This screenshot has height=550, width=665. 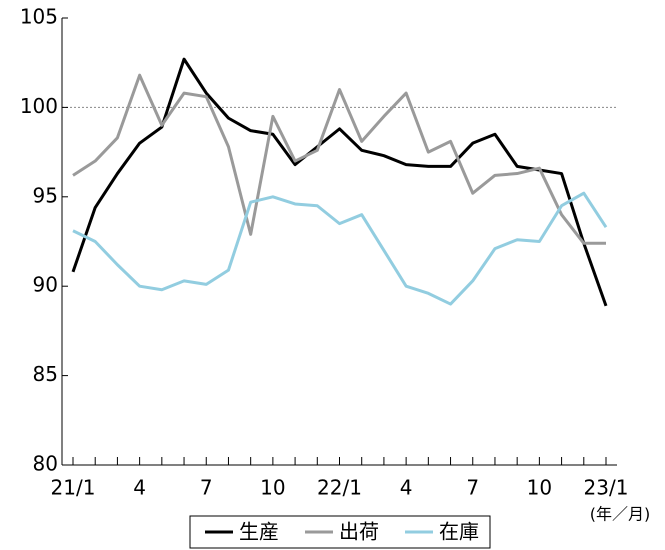 What do you see at coordinates (39, 106) in the screenshot?
I see `y-tick-label: 100` at bounding box center [39, 106].